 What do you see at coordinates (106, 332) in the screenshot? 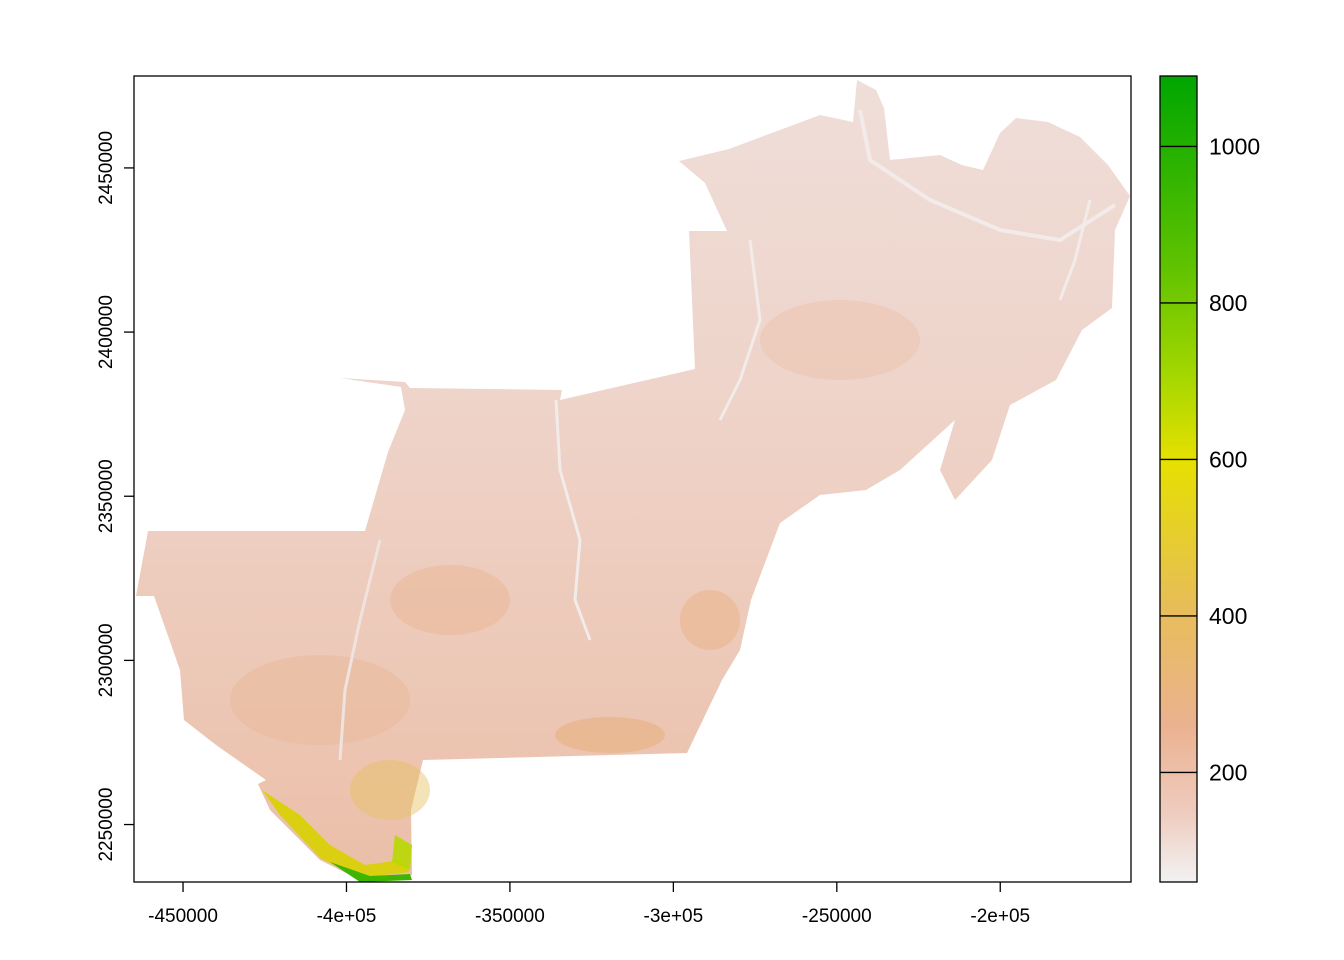
I see `y-tick-label: 2400000` at bounding box center [106, 332].